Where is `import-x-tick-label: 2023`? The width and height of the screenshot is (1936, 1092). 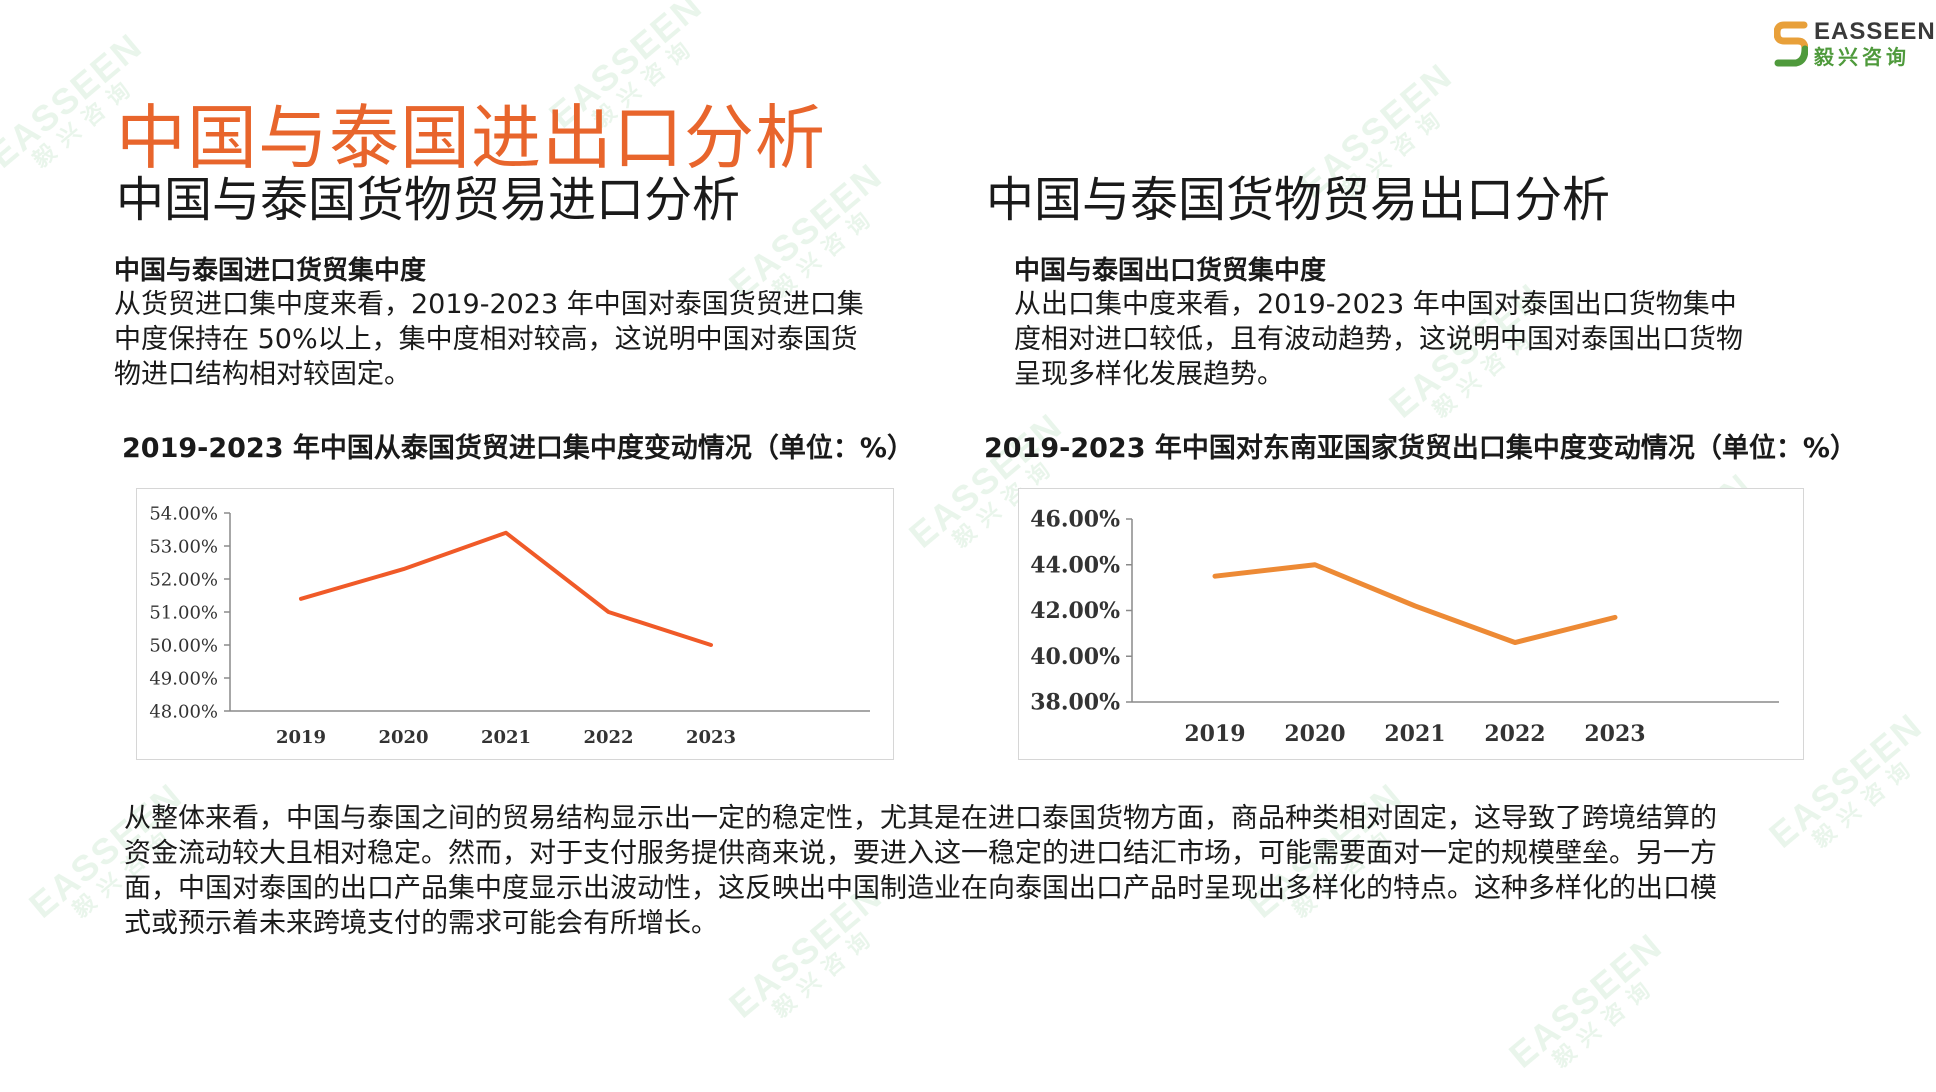 import-x-tick-label: 2023 is located at coordinates (711, 737).